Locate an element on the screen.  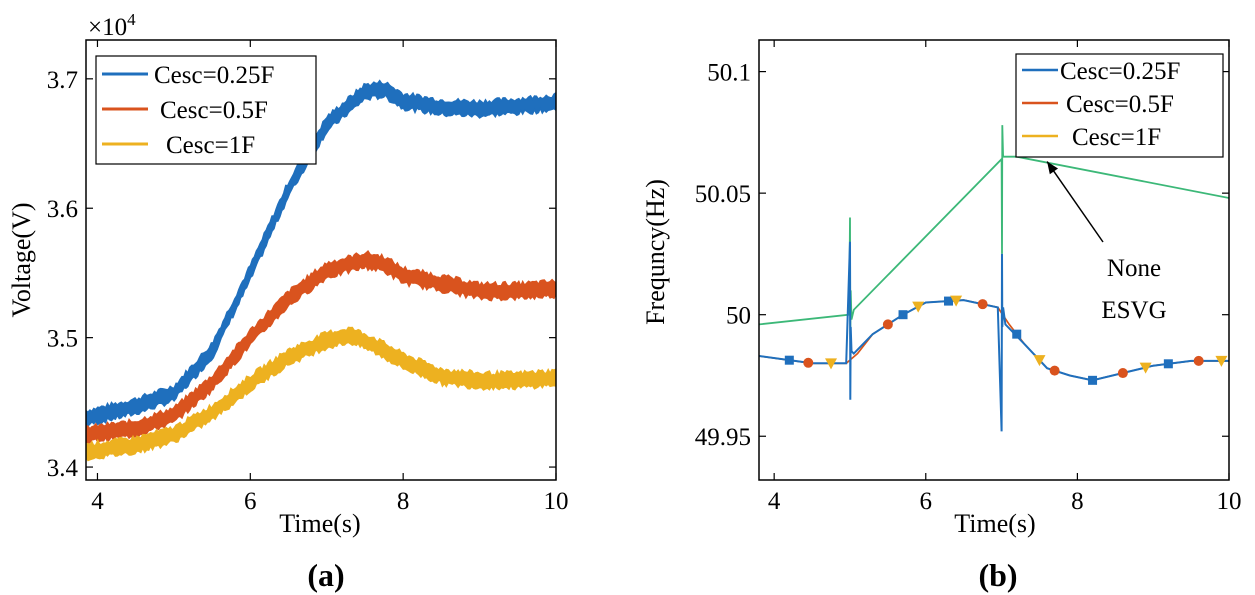
panel-b-legend-label-1: Cesc=0.5F is located at coordinates (1120, 104).